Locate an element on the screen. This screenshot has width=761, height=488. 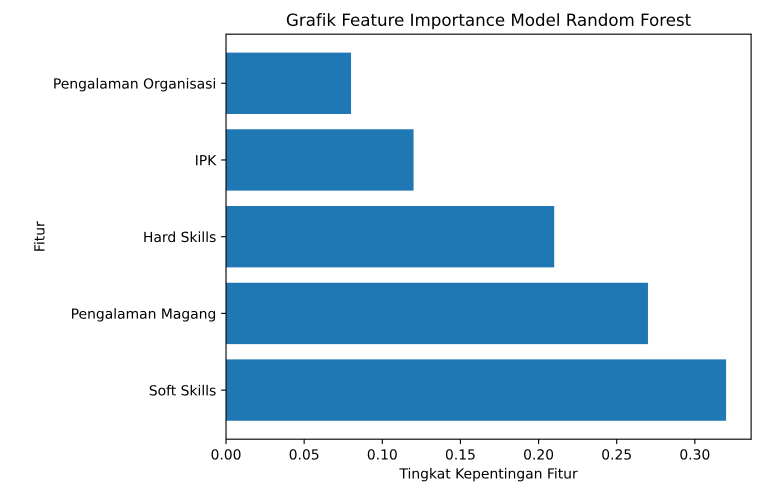
x-tick-label: 0.10 is located at coordinates (382, 454).